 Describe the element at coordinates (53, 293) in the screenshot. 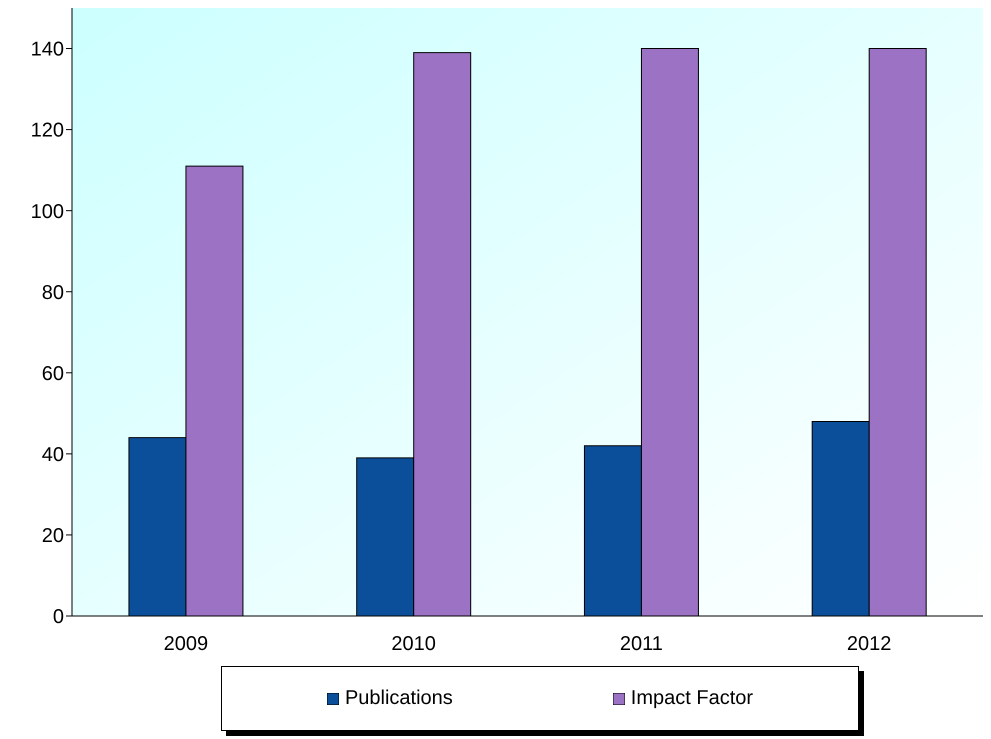

I see `y-tick-label: 80` at that location.